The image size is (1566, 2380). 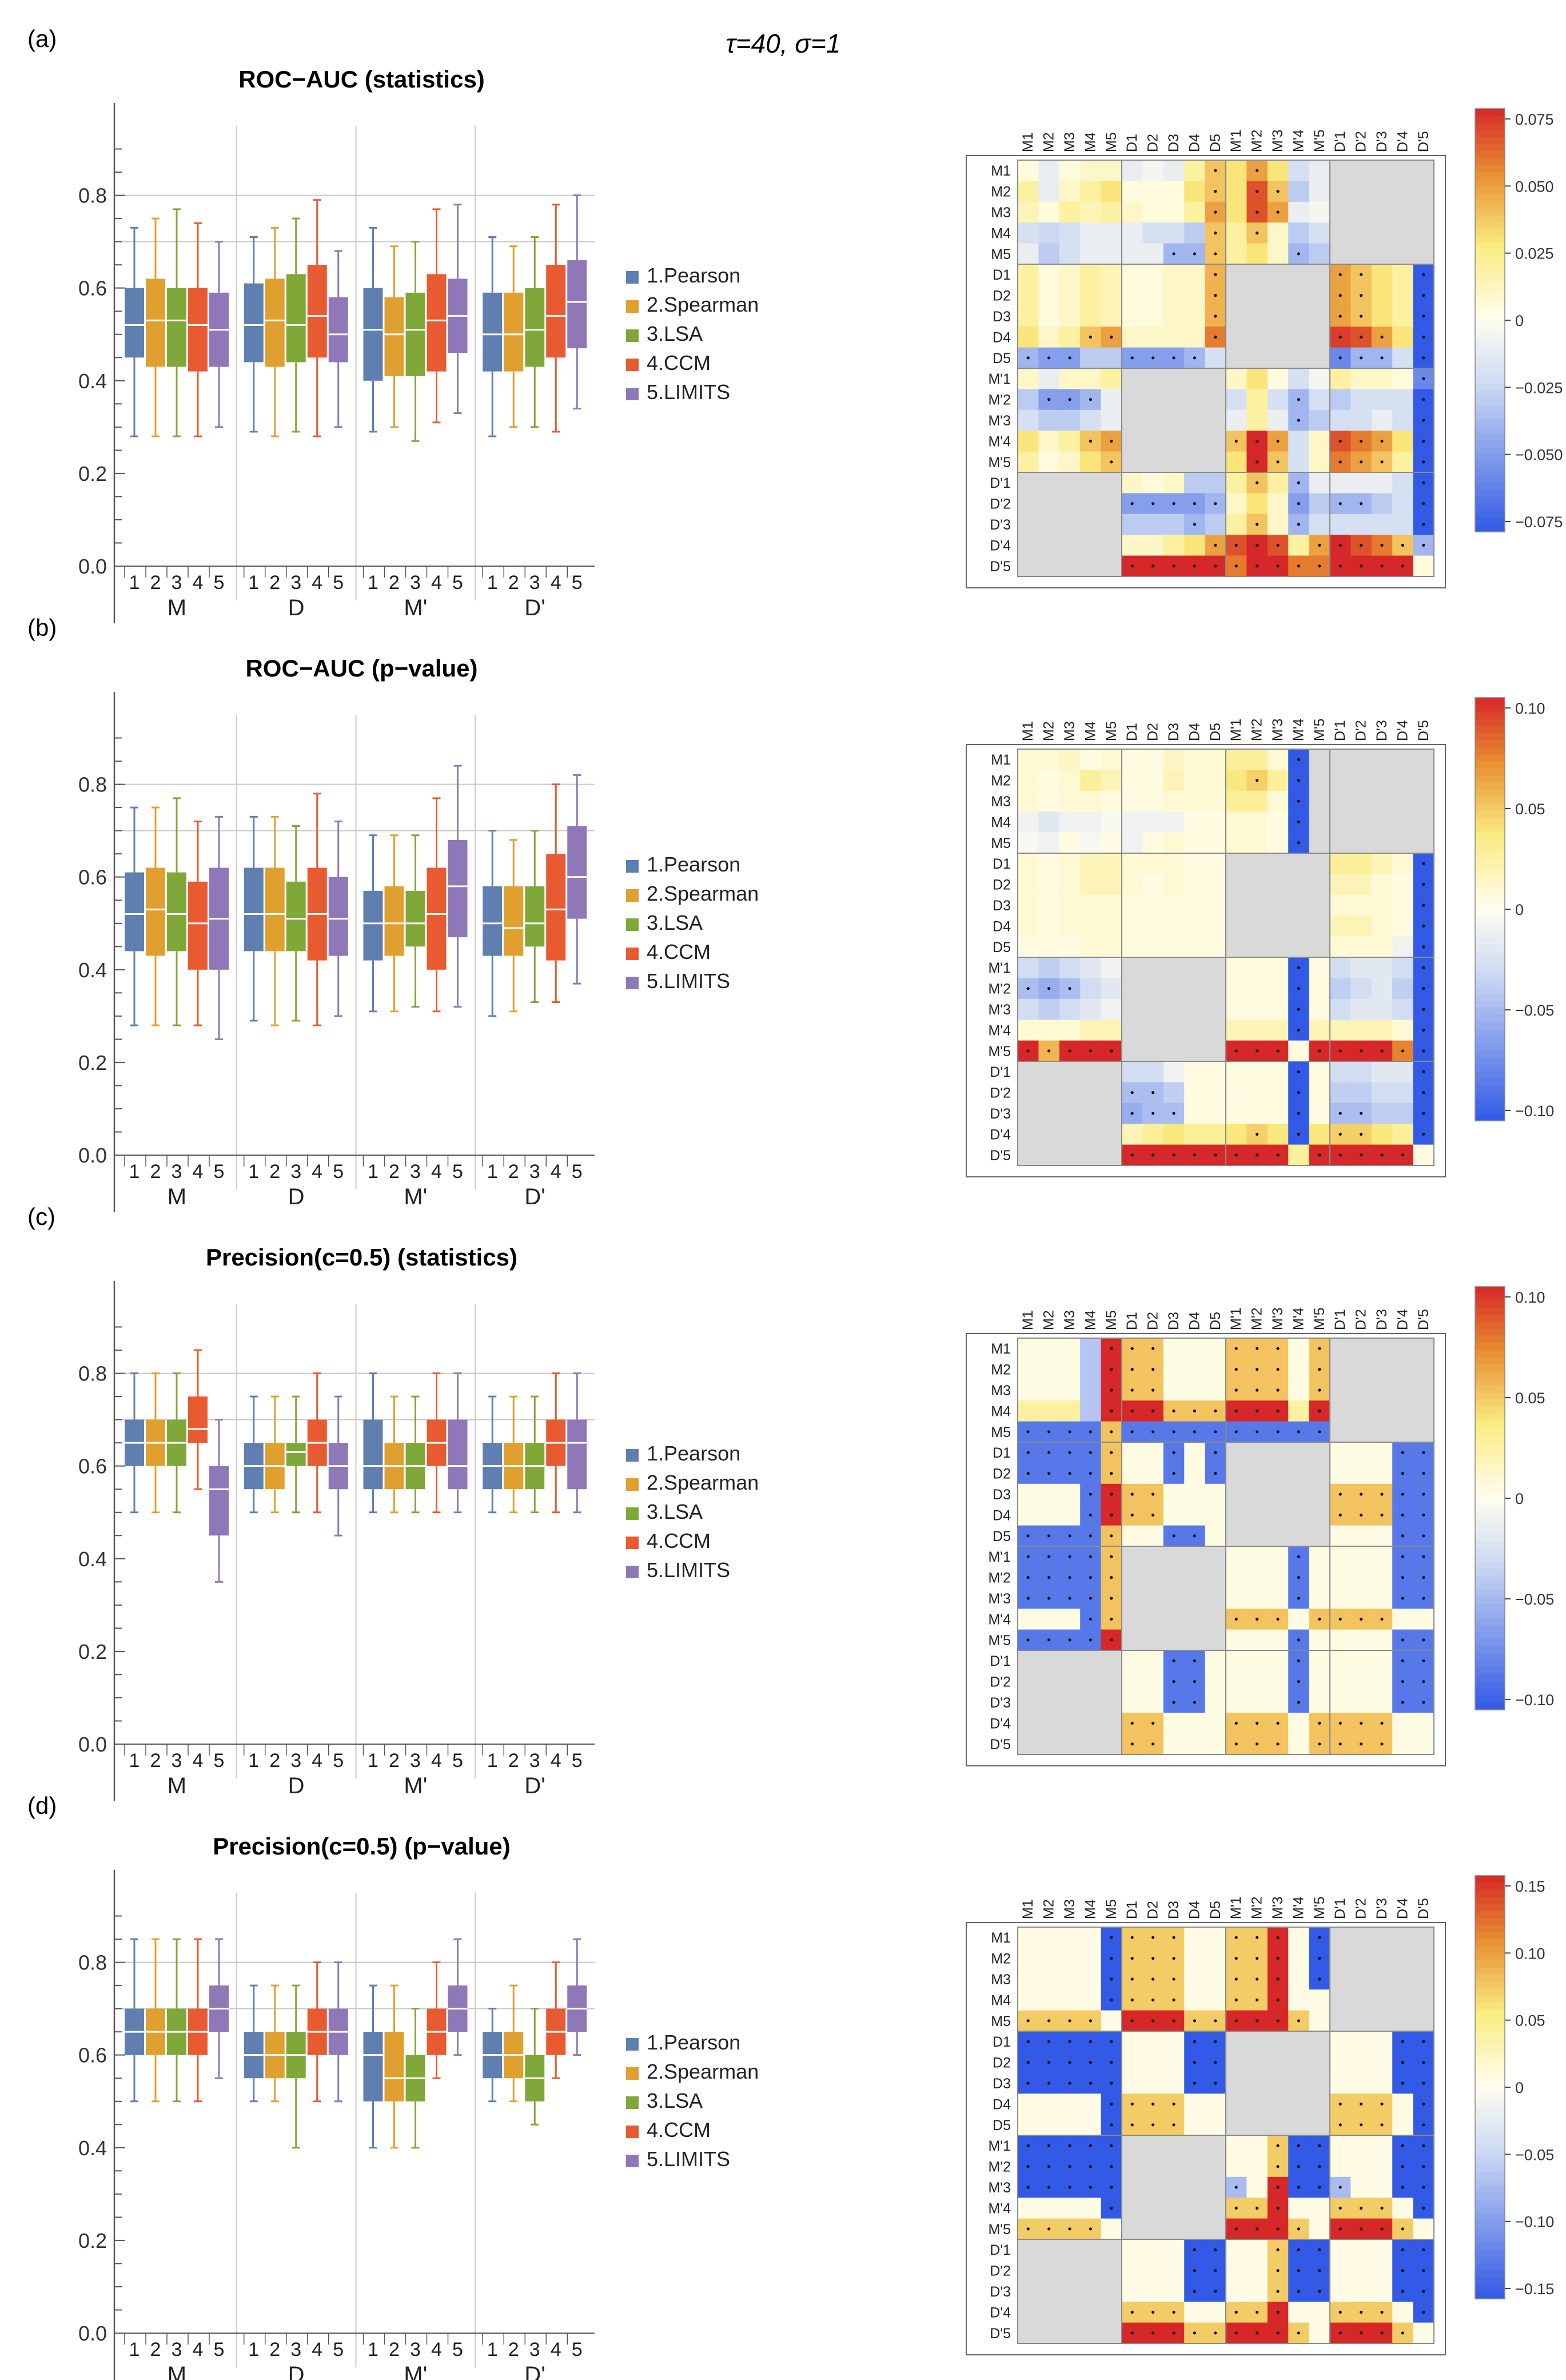 I want to click on row-label: M'5, so click(x=999, y=1052).